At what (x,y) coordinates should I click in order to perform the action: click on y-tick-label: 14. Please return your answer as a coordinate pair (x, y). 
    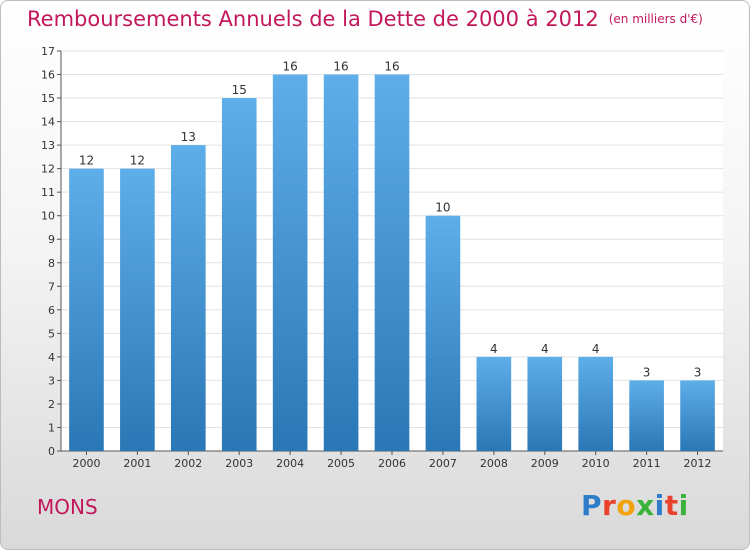
    Looking at the image, I should click on (48, 122).